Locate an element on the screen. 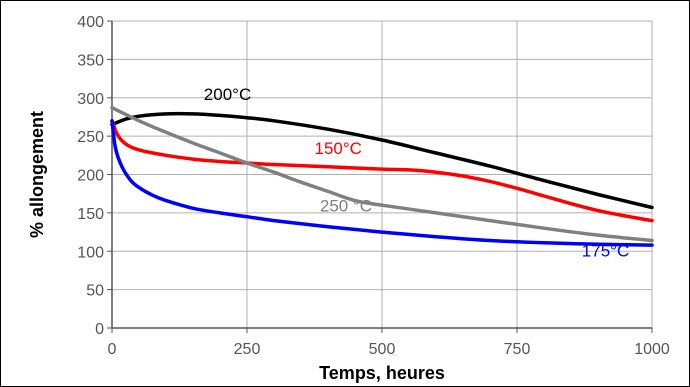  y-tick-label: 150 is located at coordinates (90, 214).